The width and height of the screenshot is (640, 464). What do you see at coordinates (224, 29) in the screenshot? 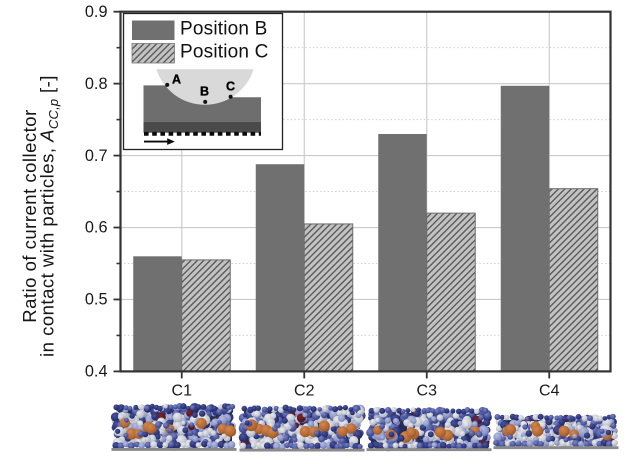
I see `svg-text: Position B` at bounding box center [224, 29].